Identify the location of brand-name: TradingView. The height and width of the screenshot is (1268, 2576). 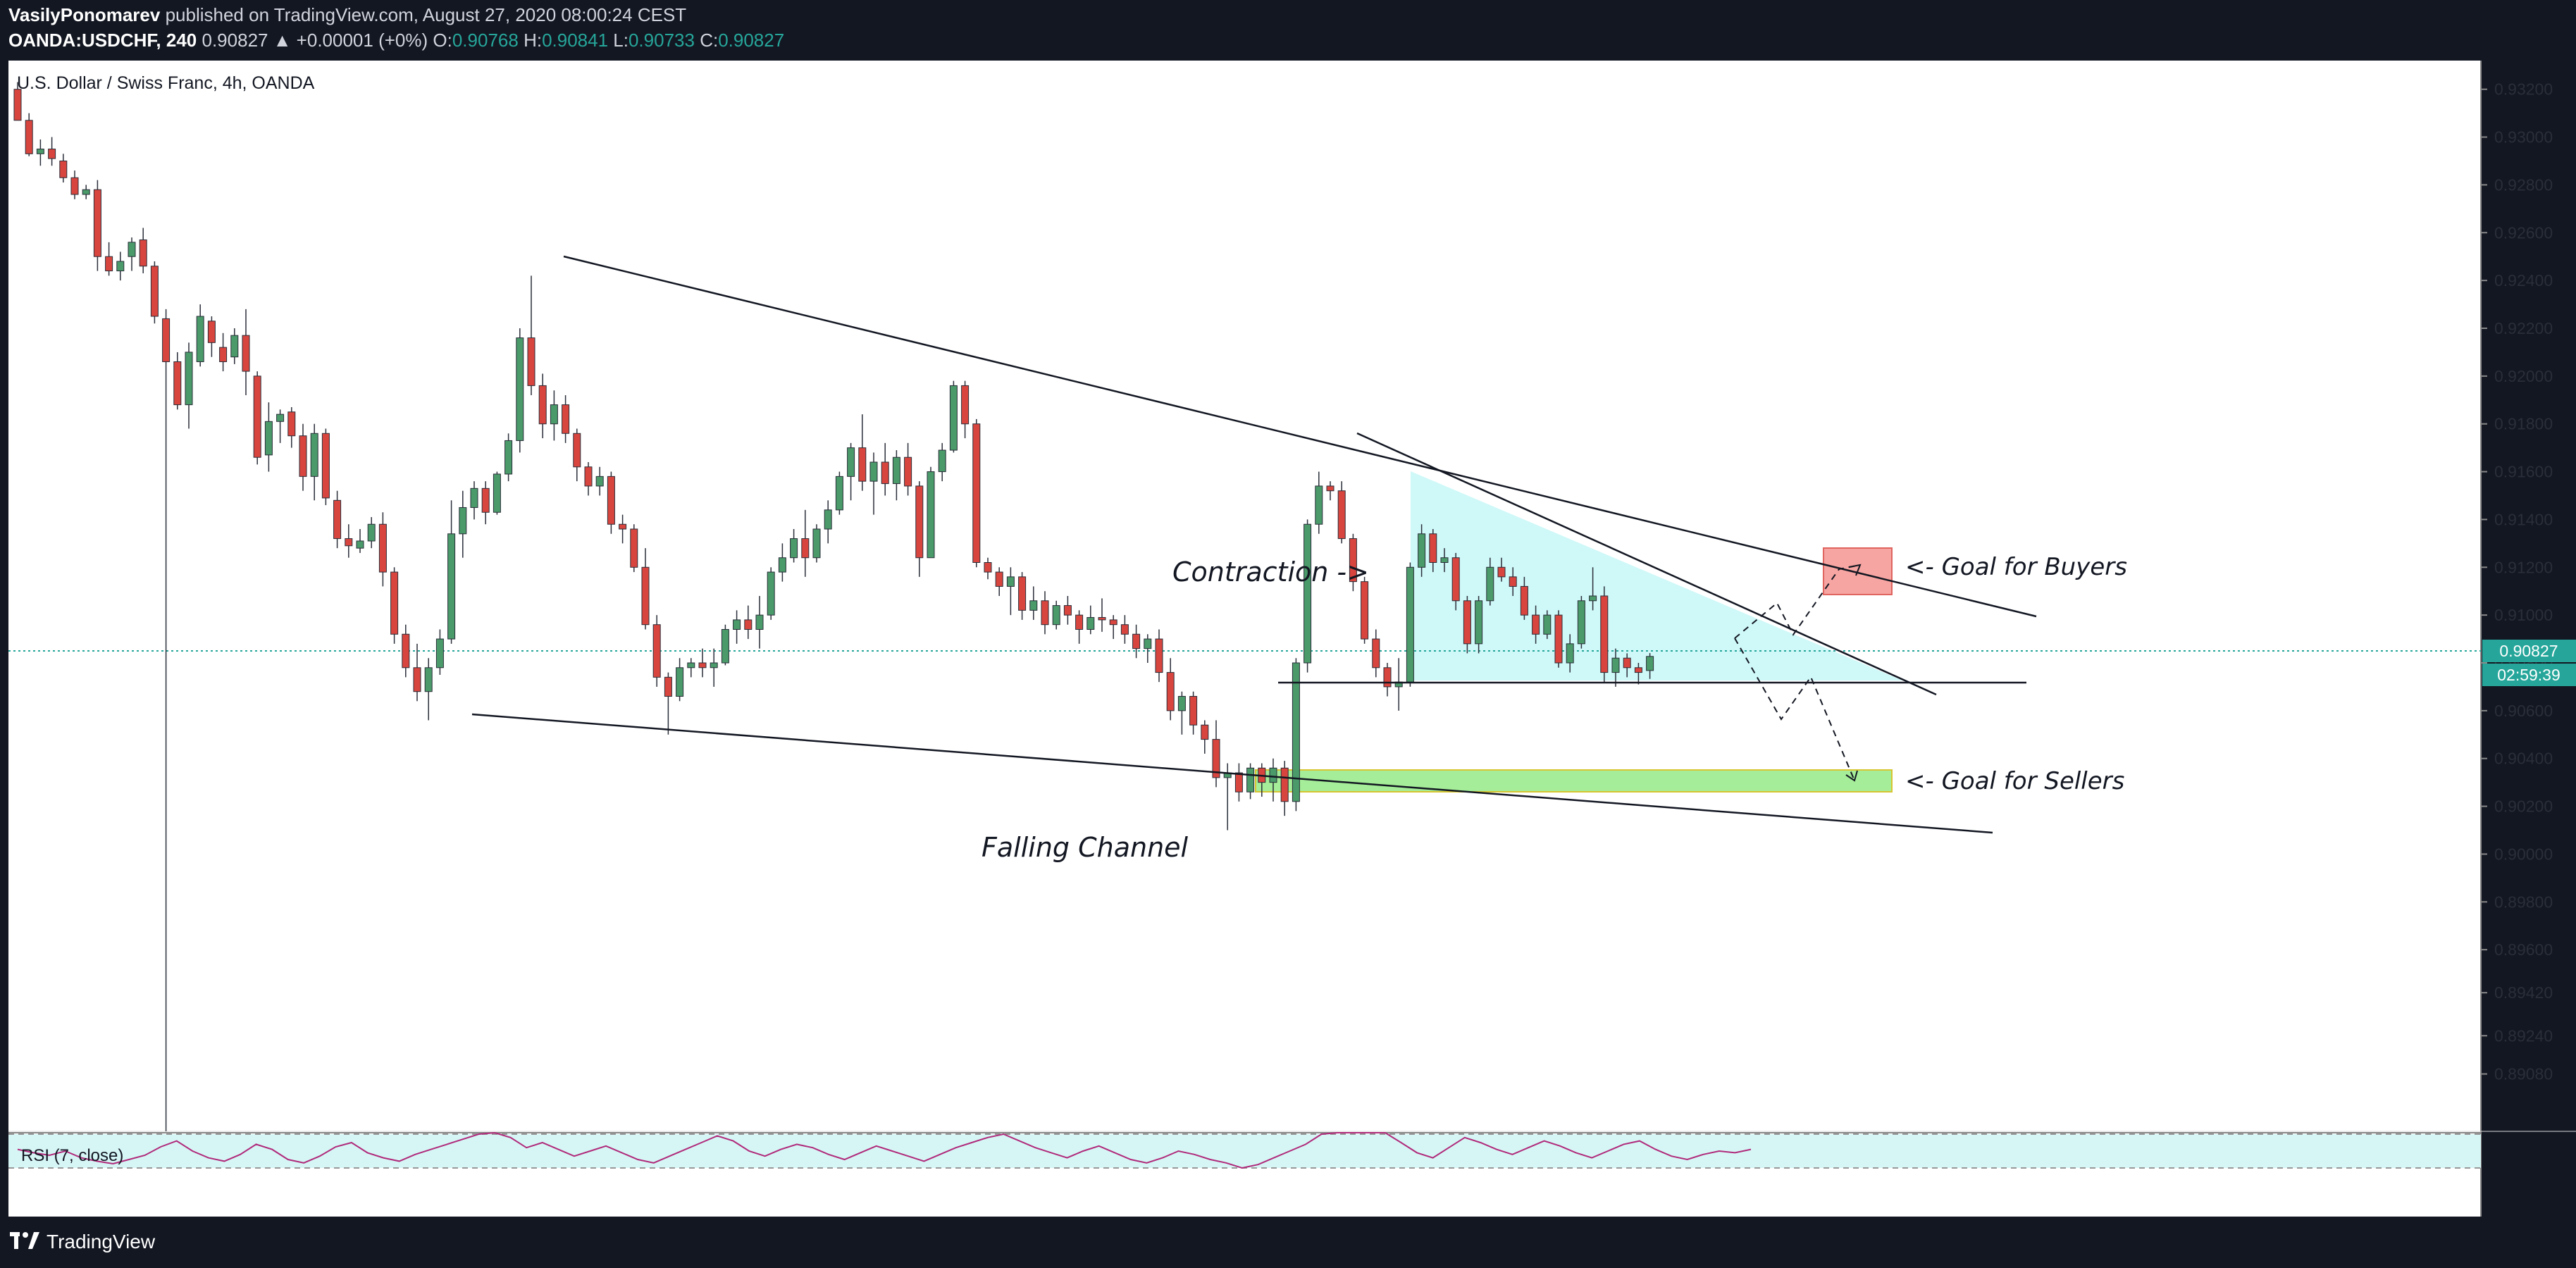
(101, 1242).